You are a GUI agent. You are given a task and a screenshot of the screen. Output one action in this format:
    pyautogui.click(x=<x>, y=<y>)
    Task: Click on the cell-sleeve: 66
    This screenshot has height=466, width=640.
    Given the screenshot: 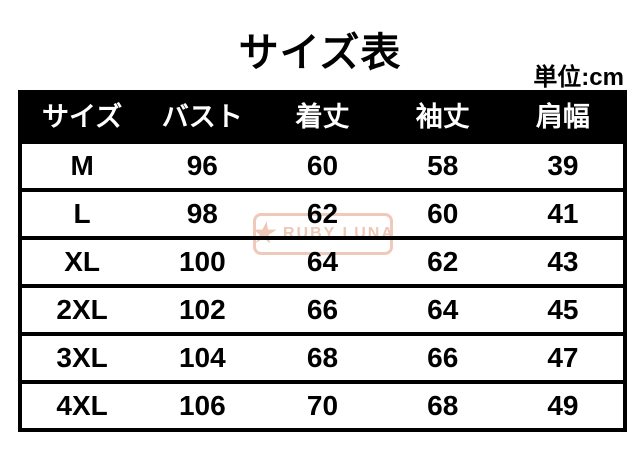 What is the action you would take?
    pyautogui.click(x=443, y=357)
    